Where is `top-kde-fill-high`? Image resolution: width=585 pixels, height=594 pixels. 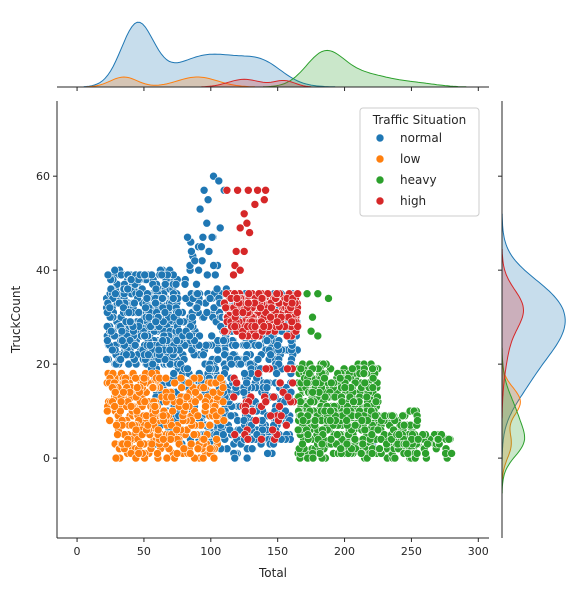
top-kde-fill-high is located at coordinates (256, 83).